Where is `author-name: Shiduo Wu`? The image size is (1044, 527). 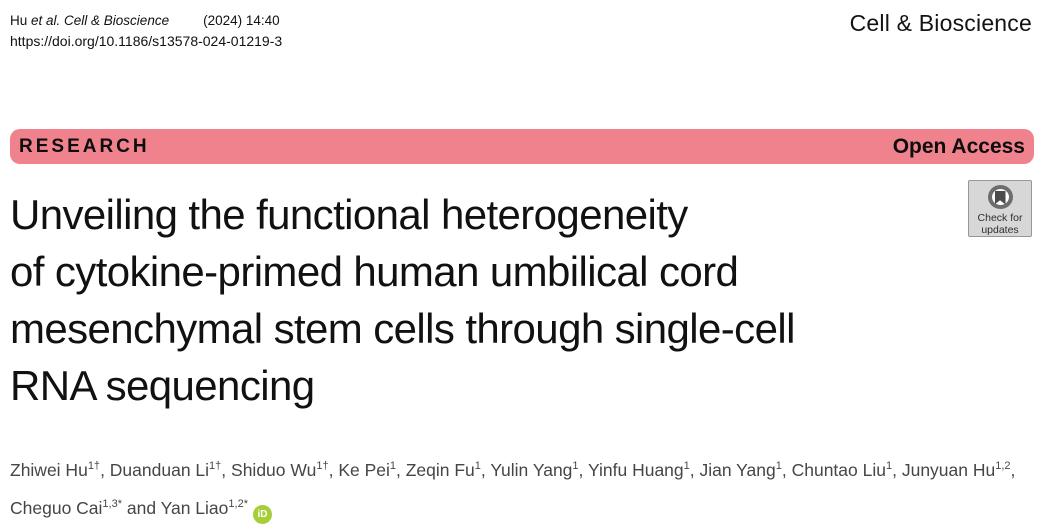 author-name: Shiduo Wu is located at coordinates (274, 469).